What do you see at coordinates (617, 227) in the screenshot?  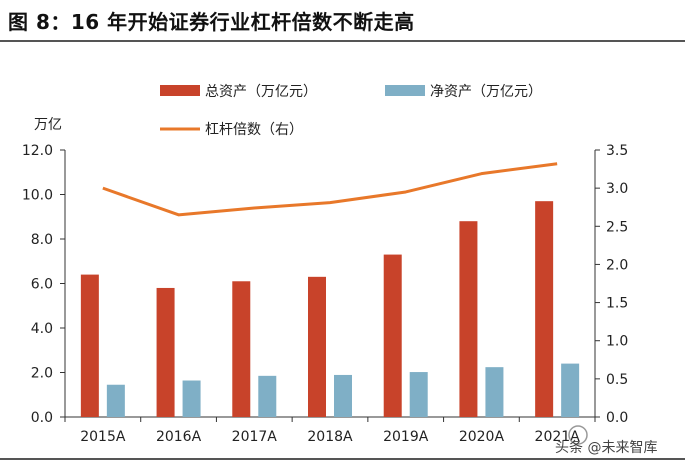 I see `right-tick-label: 2.5` at bounding box center [617, 227].